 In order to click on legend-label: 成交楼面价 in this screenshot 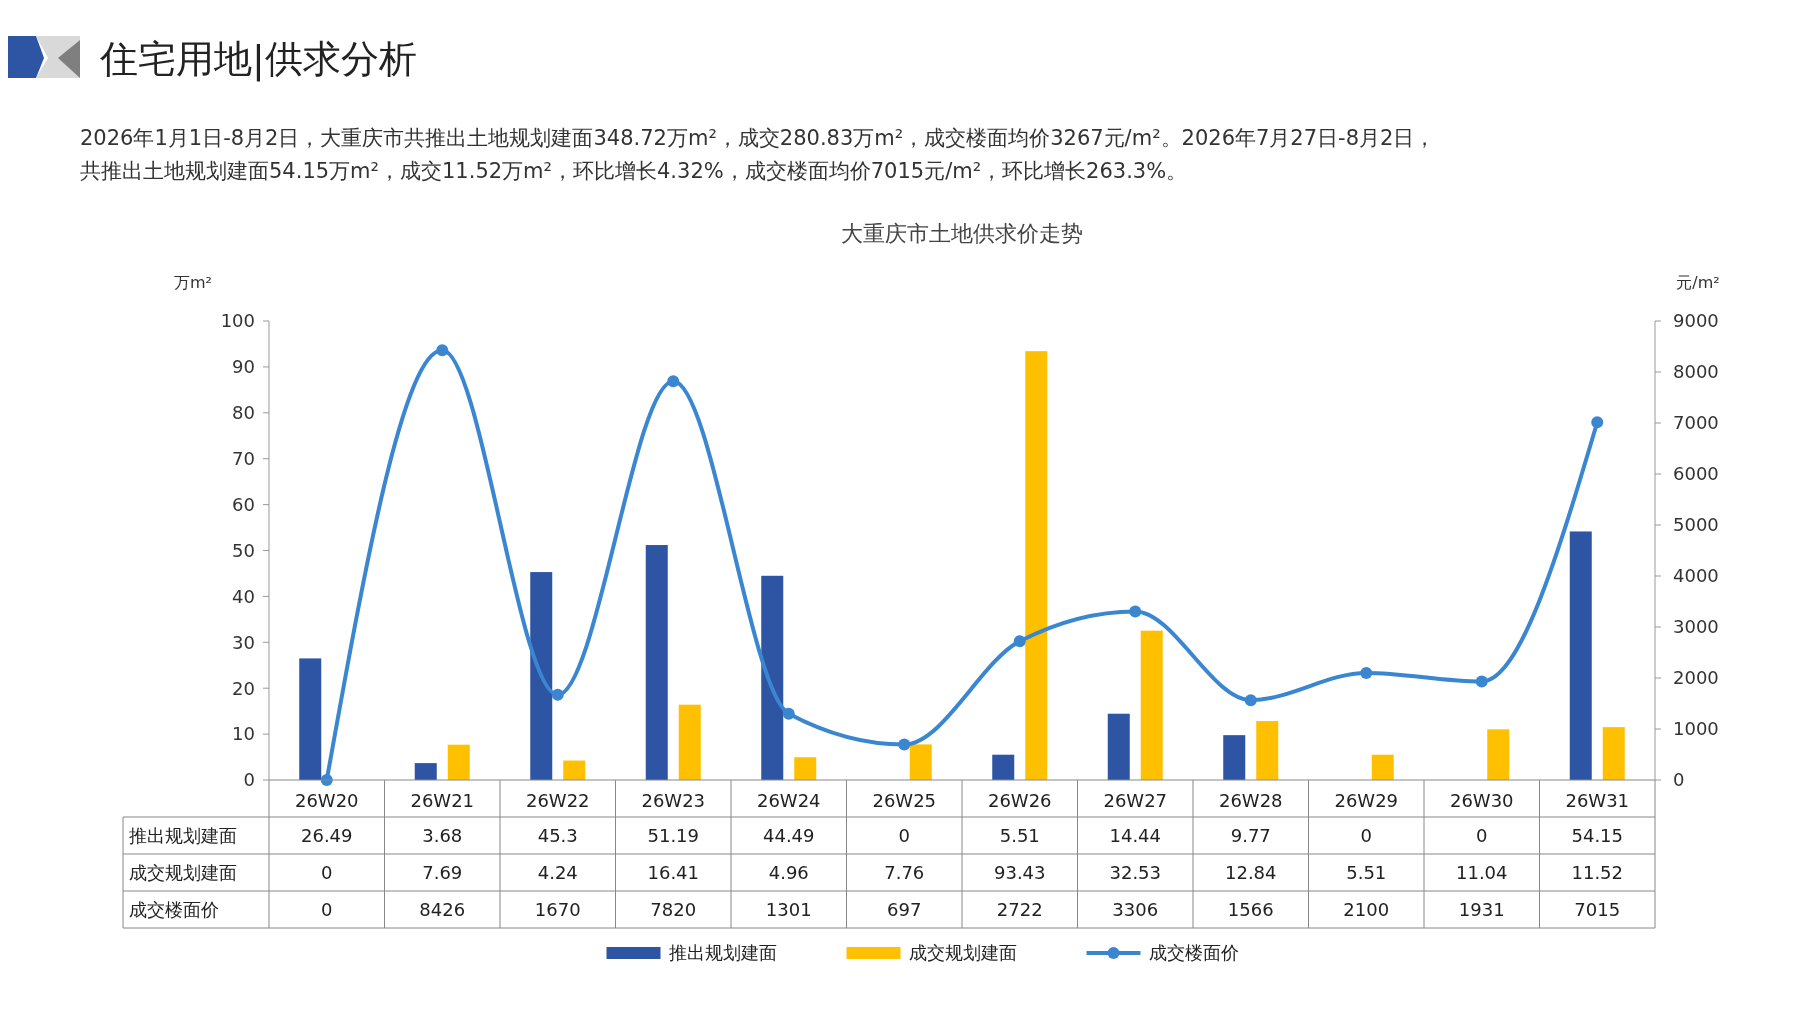, I will do `click(1193, 953)`.